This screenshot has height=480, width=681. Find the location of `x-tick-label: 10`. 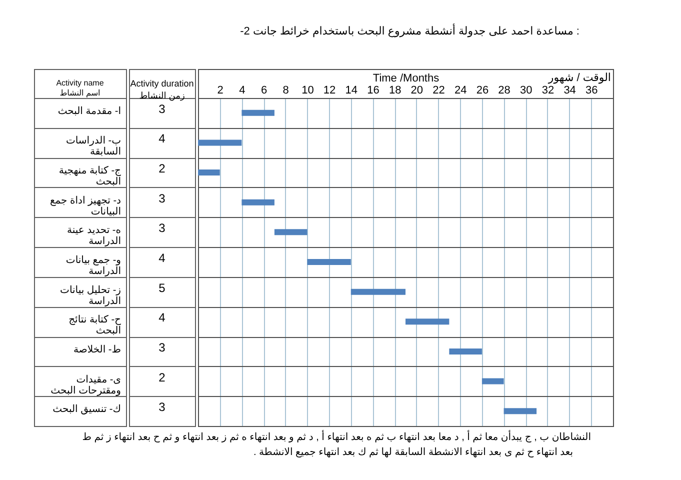

x-tick-label: 10 is located at coordinates (308, 90).